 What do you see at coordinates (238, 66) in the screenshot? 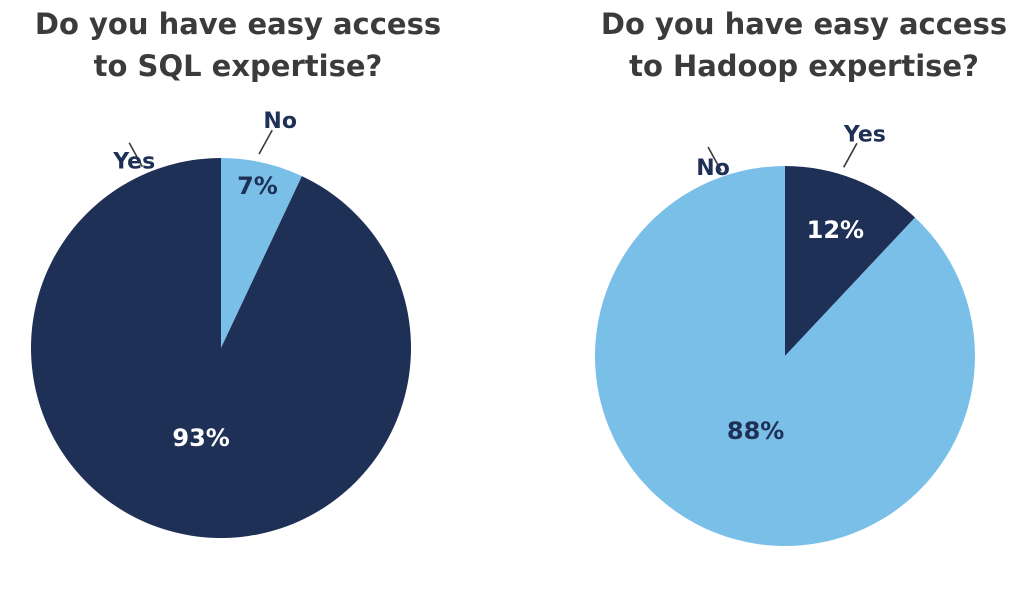
I see `chart-title-line: to SQL expertise?` at bounding box center [238, 66].